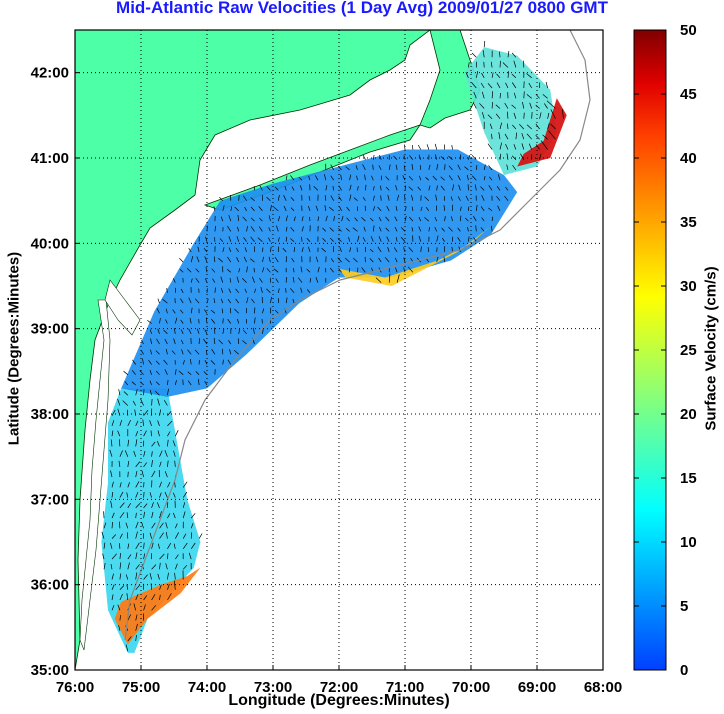 Image resolution: width=724 pixels, height=714 pixels. I want to click on colorbar-tick-label: 15, so click(688, 478).